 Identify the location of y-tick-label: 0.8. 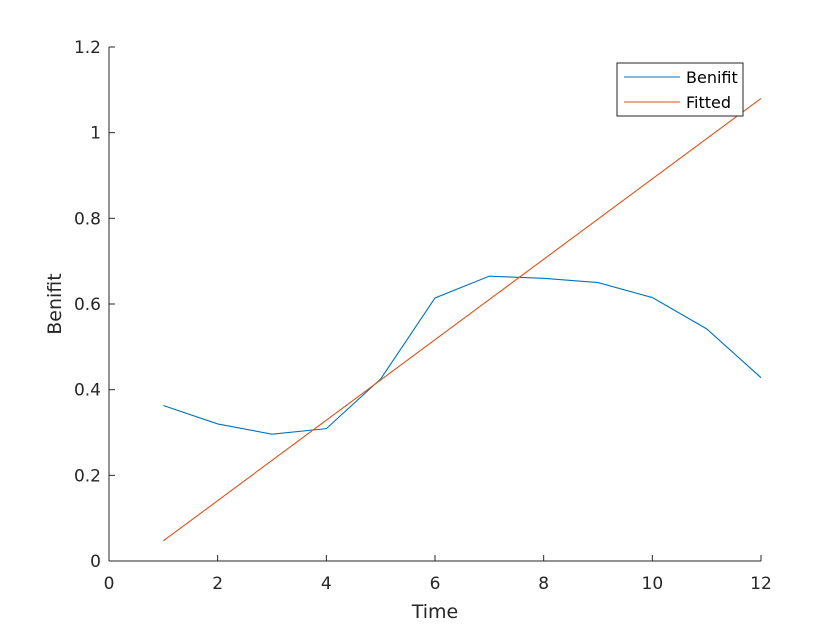
(87, 219).